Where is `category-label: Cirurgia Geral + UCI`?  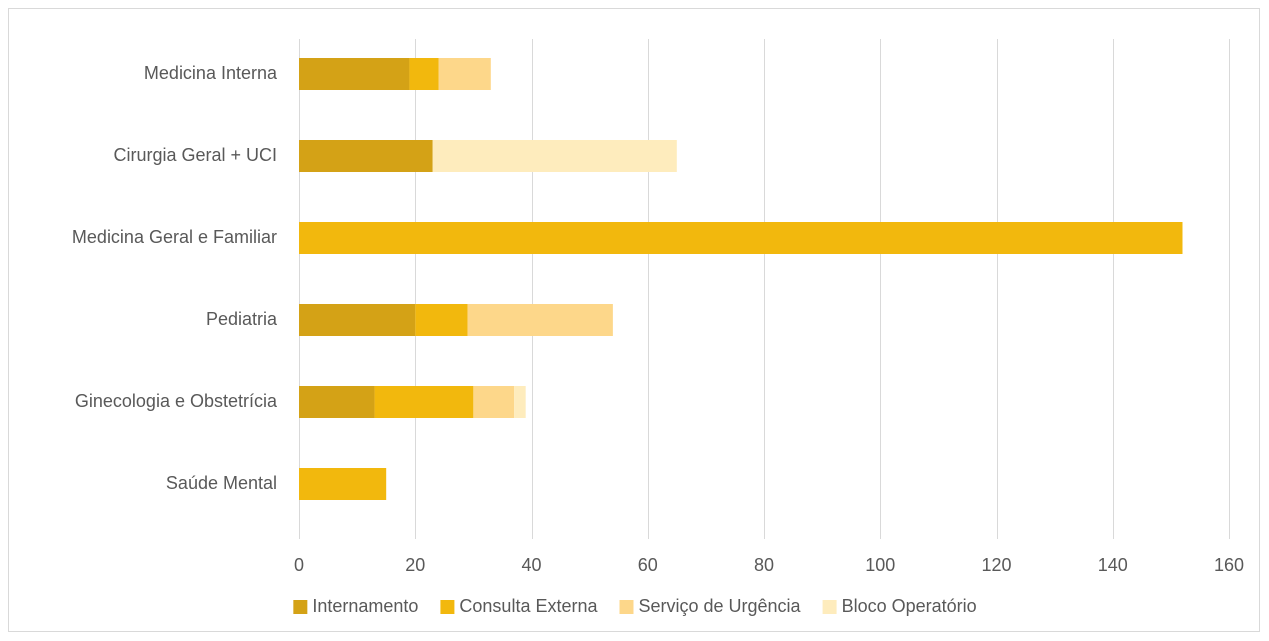
category-label: Cirurgia Geral + UCI is located at coordinates (195, 155).